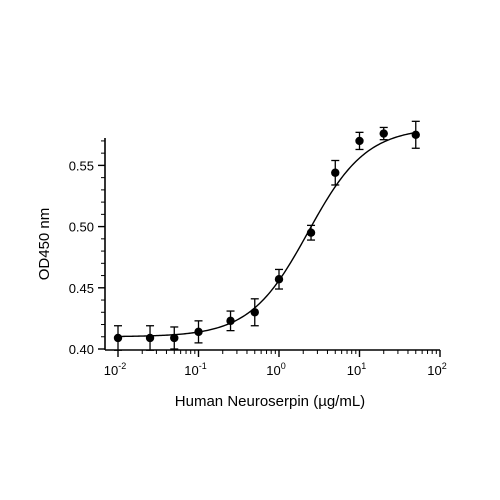  I want to click on x-tick-label: 10⁰, so click(275, 369).